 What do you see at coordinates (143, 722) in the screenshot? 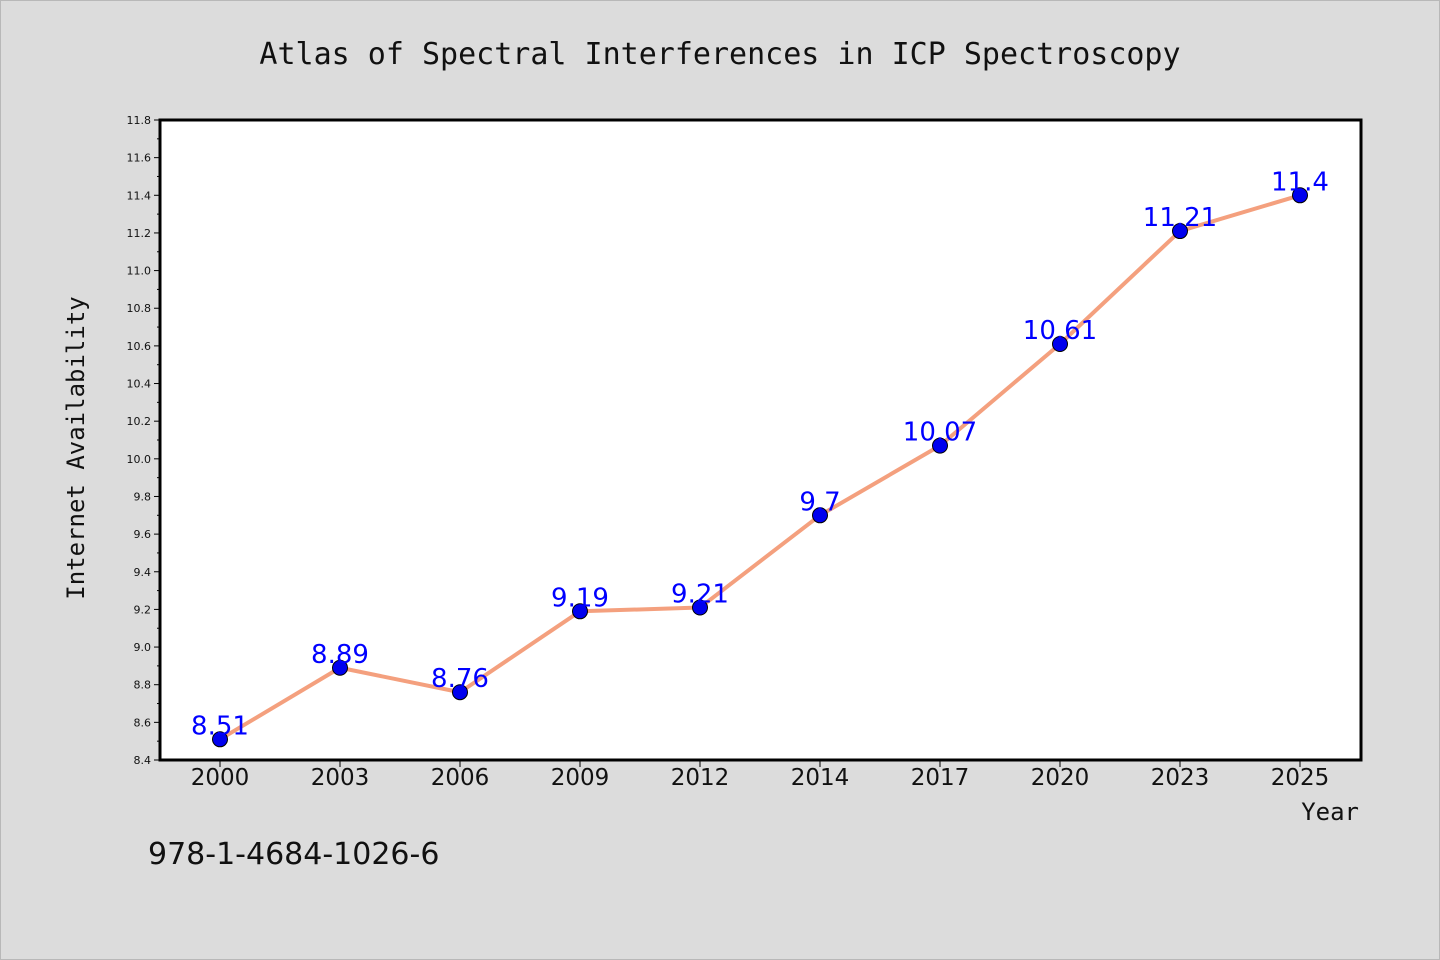
I see `y-tick-label: 8.6` at bounding box center [143, 722].